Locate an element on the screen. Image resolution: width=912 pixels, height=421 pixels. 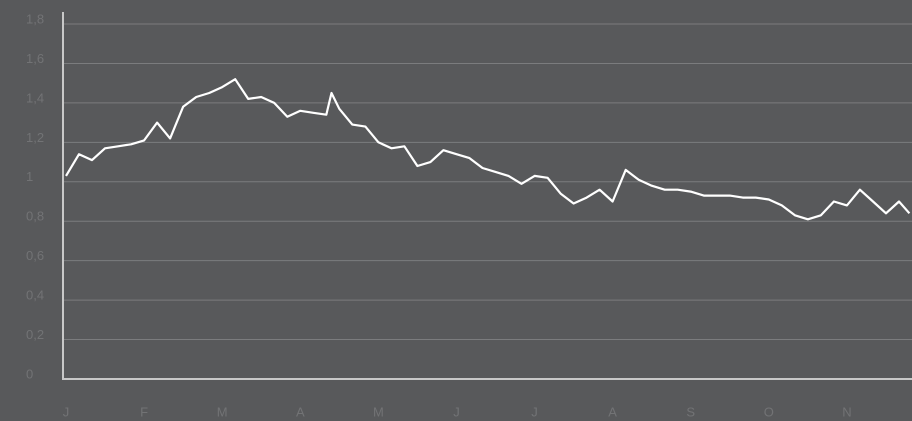
x-tick-label: S is located at coordinates (690, 411).